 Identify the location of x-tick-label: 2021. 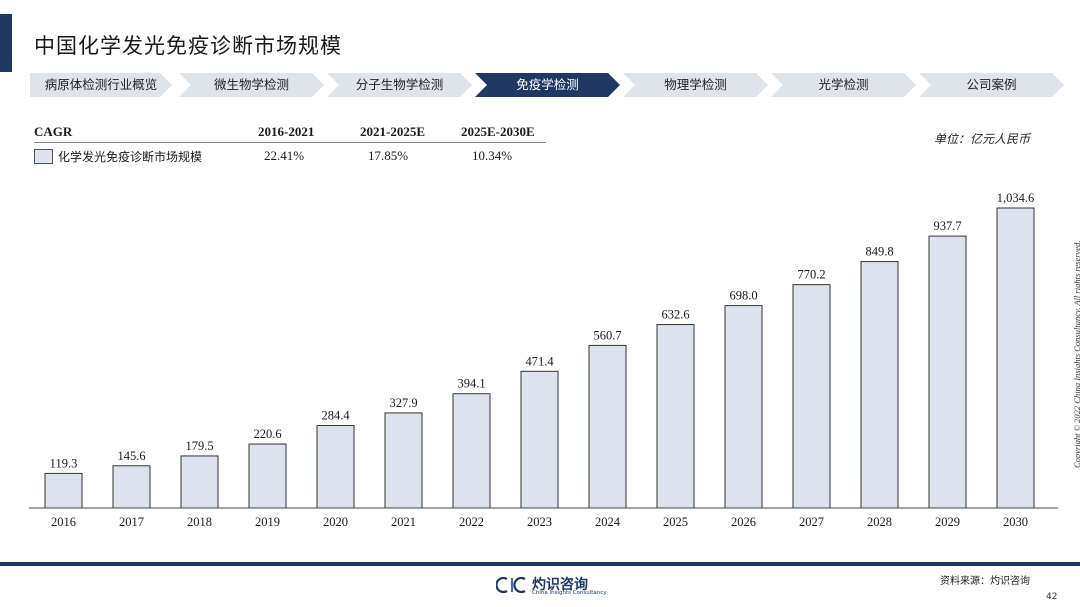
(403, 522).